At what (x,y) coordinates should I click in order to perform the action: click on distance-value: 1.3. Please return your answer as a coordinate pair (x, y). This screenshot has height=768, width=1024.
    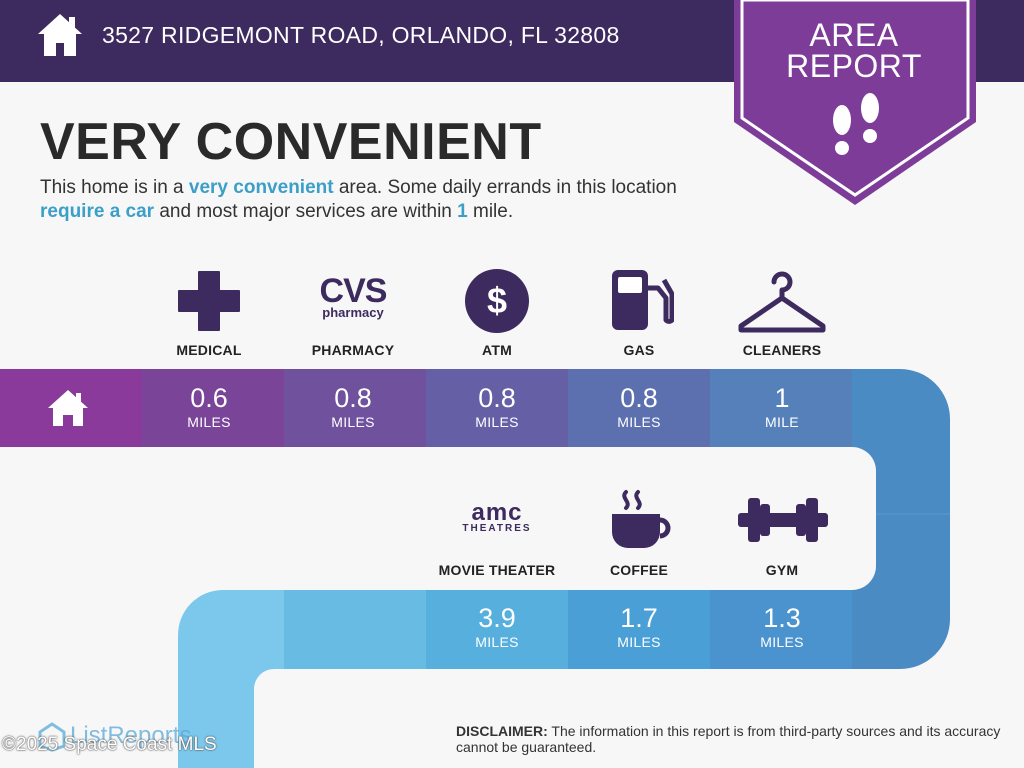
    Looking at the image, I should click on (782, 618).